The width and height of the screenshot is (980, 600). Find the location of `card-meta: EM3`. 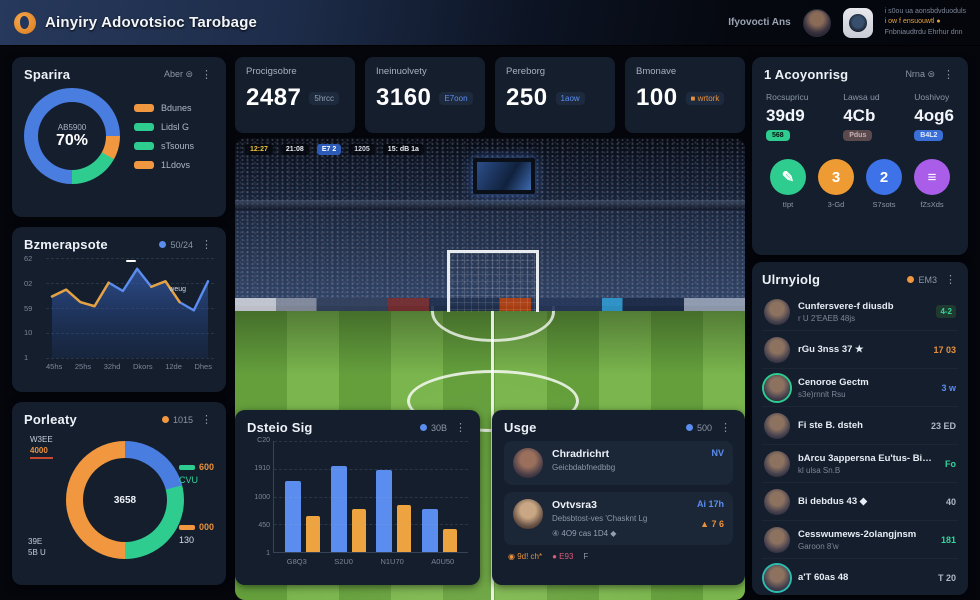

card-meta: EM3 is located at coordinates (922, 280).